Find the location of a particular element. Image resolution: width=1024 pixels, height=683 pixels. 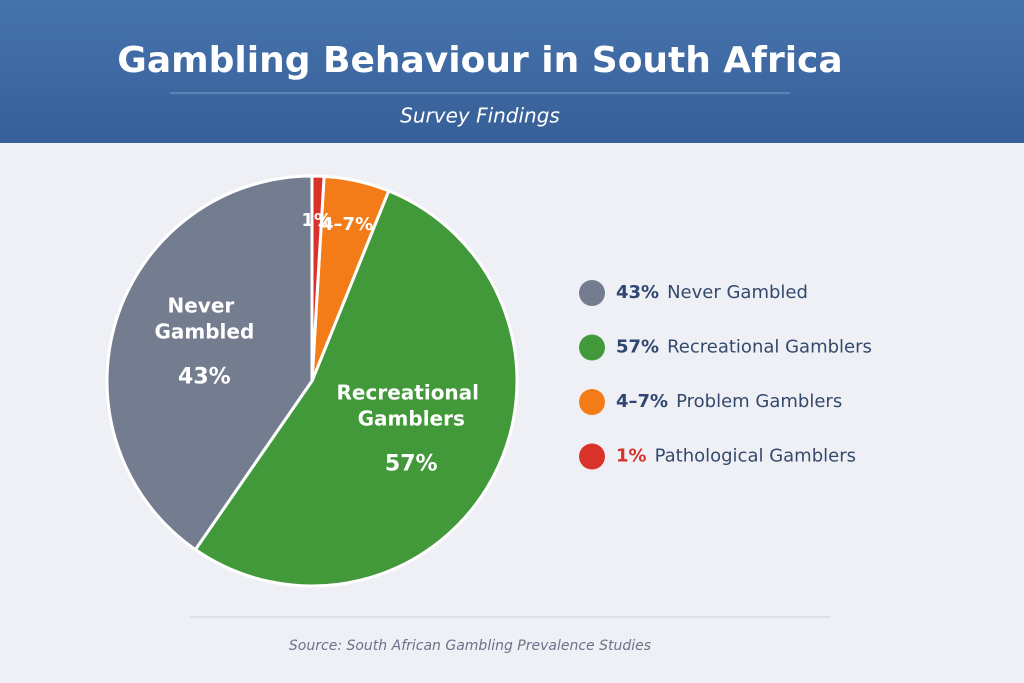

legend-entry: 4–7% Problem Gamblers is located at coordinates (729, 401).